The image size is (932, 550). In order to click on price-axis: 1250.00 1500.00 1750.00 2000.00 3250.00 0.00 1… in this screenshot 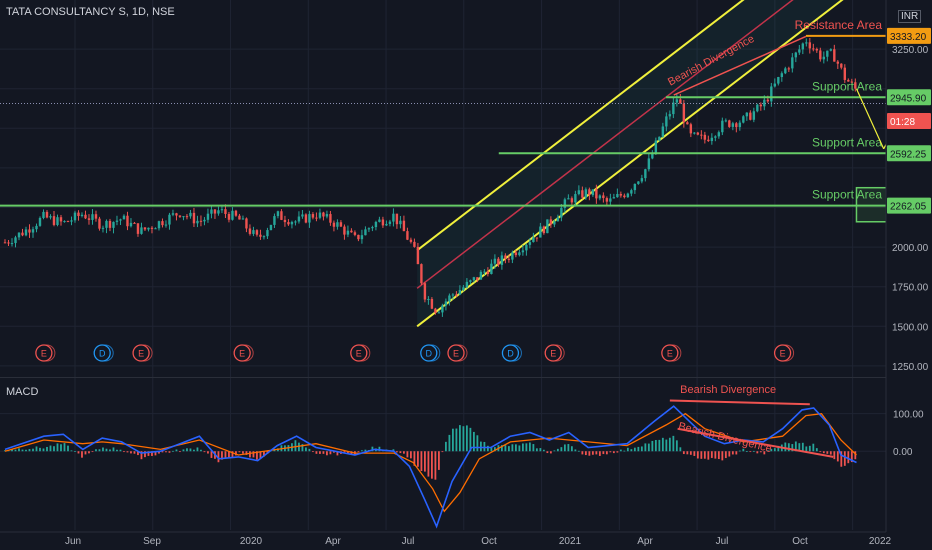, I will do `click(908, 275)`.